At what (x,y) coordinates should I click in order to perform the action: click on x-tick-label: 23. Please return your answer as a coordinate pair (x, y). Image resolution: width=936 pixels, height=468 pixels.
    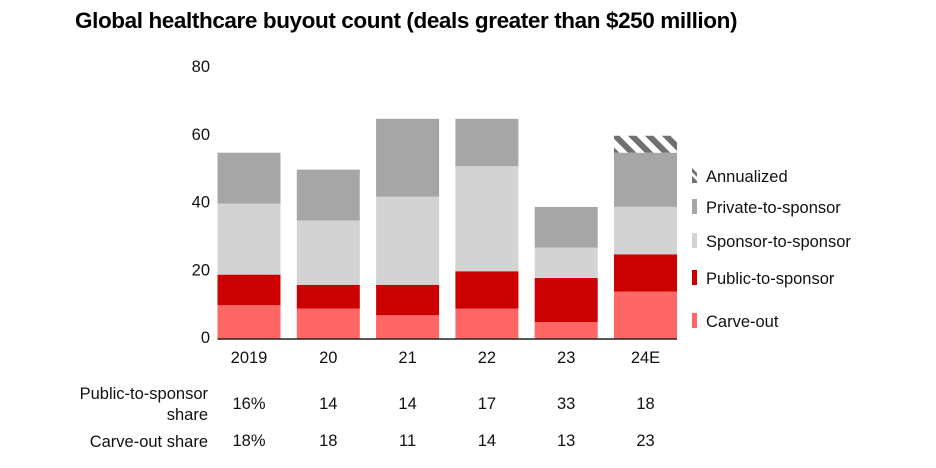
    Looking at the image, I should click on (566, 358).